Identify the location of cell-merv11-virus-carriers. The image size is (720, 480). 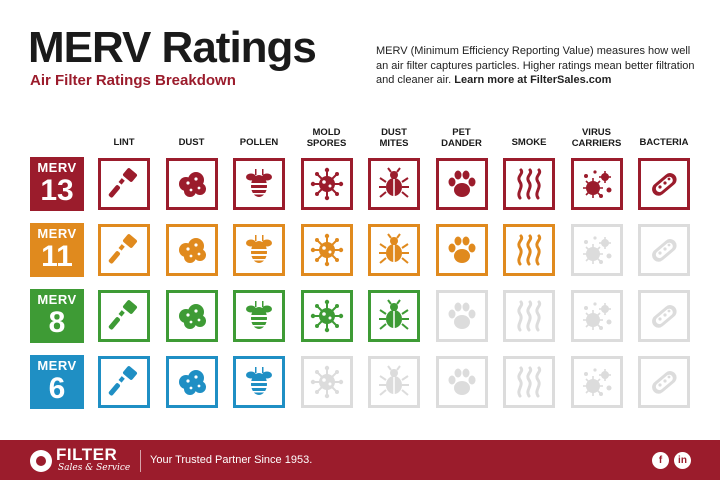
(596, 250).